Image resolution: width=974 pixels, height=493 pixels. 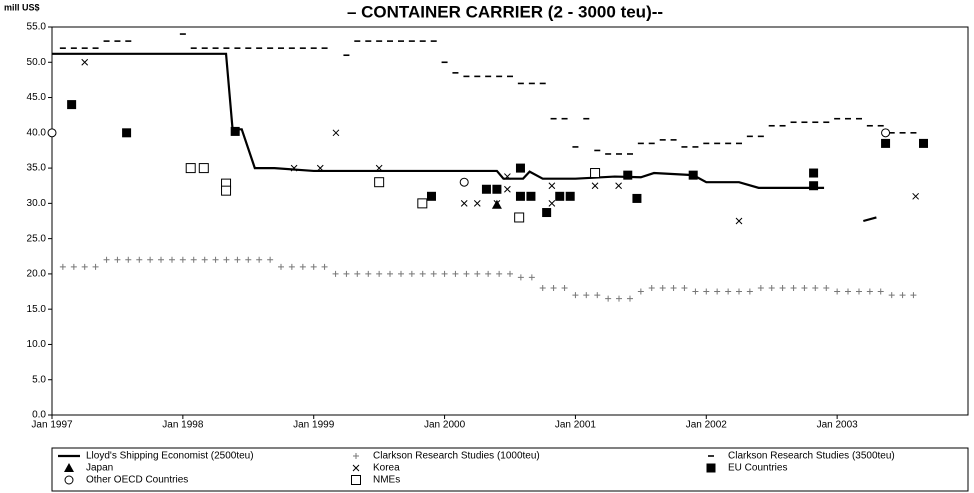 What do you see at coordinates (707, 425) in the screenshot?
I see `x-tick-label: Jan 2002` at bounding box center [707, 425].